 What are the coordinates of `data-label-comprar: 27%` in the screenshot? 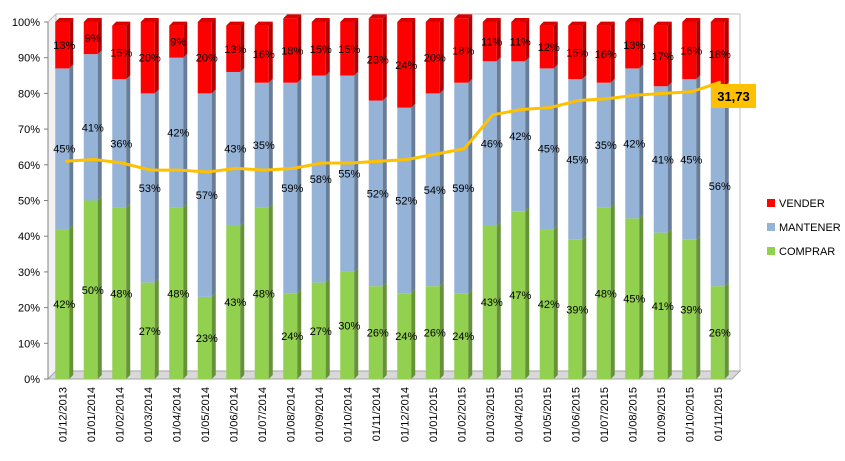 It's located at (150, 332).